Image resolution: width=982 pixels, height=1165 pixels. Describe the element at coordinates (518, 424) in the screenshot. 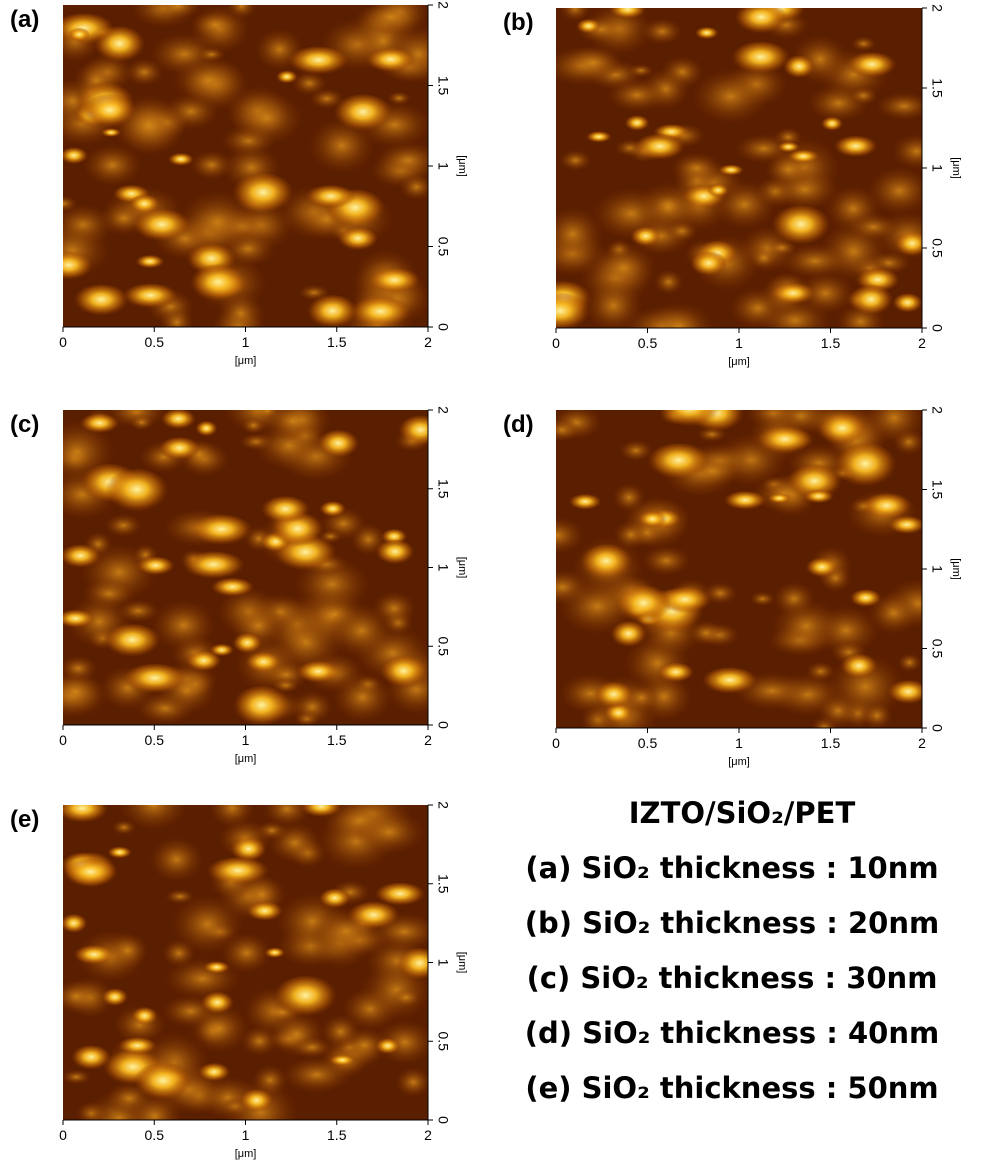

I see `panel-label: (d)` at that location.